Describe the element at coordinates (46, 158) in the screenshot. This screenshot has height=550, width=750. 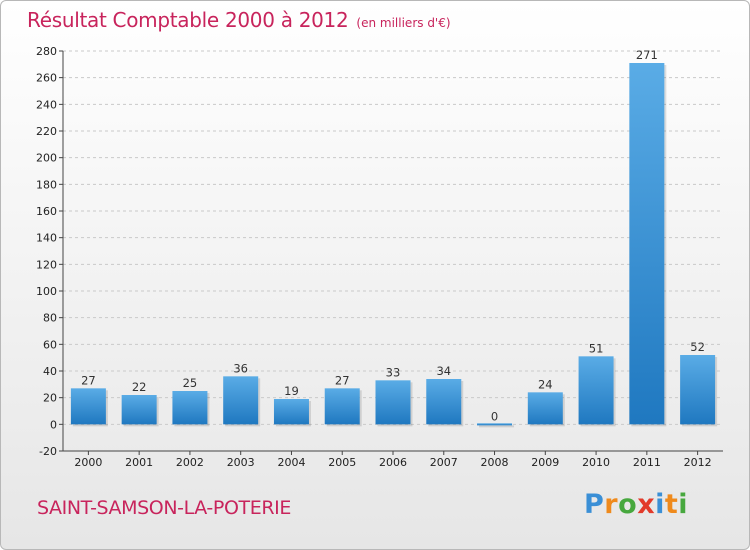
I see `y-tick-label: 200` at that location.